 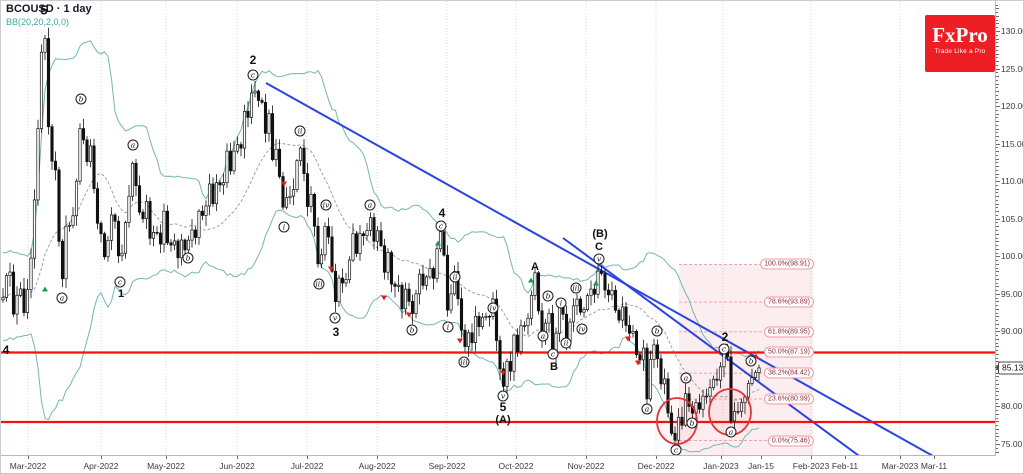 I want to click on price-axis-label: 95.00, so click(x=1012, y=293).